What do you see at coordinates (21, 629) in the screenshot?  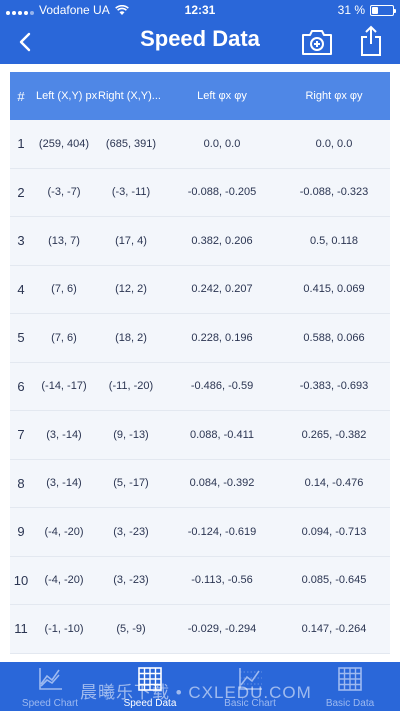 I see `row-index: 11` at bounding box center [21, 629].